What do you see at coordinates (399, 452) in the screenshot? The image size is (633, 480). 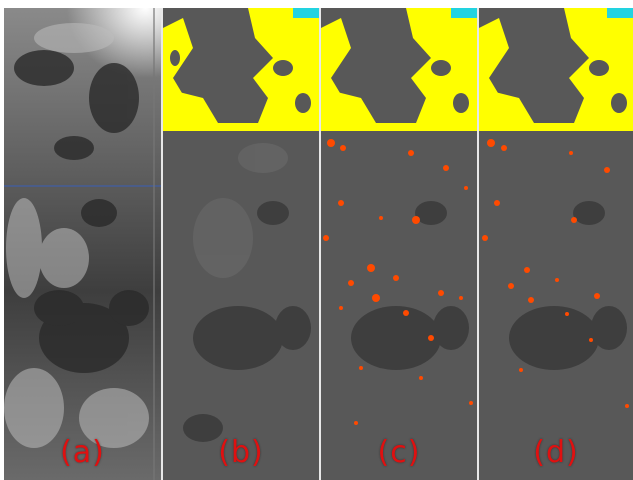 I see `panel-label-c: (c)` at bounding box center [399, 452].